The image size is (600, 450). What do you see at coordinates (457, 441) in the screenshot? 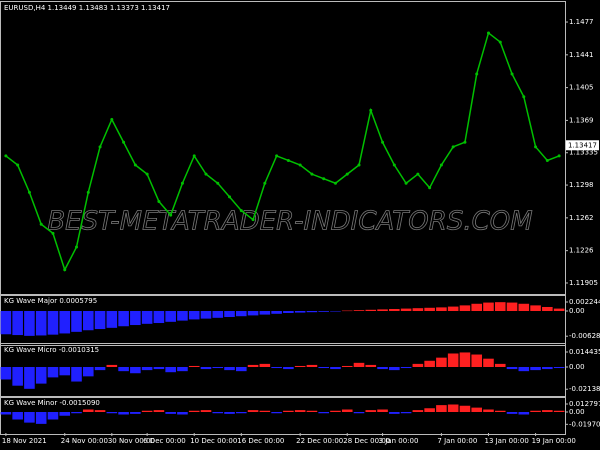
I see `x-tick-label: 7 Jan 00:00` at bounding box center [457, 441].